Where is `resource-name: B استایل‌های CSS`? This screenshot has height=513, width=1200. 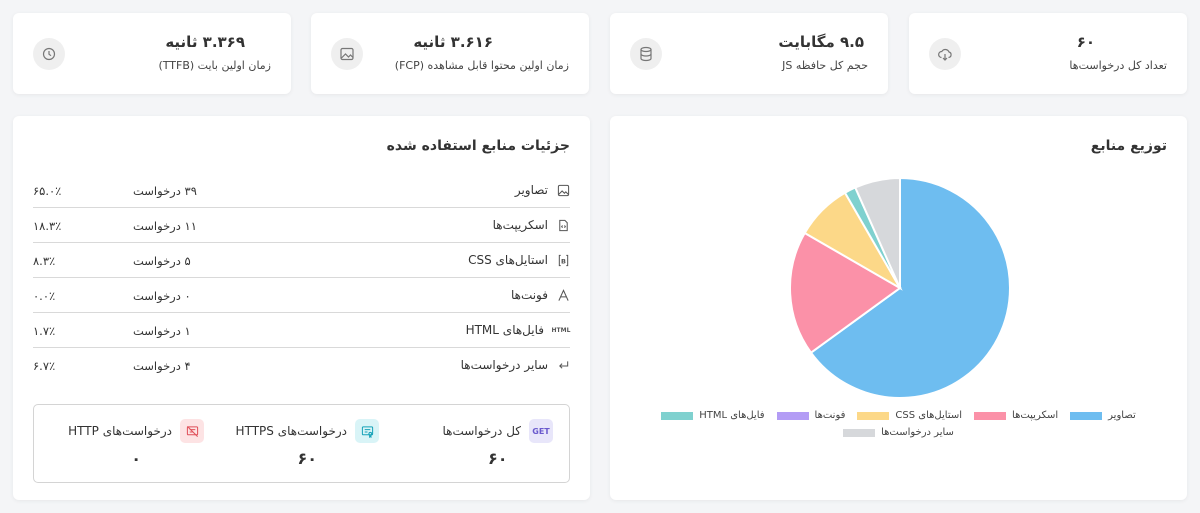 resource-name: B استایل‌های CSS is located at coordinates (519, 260).